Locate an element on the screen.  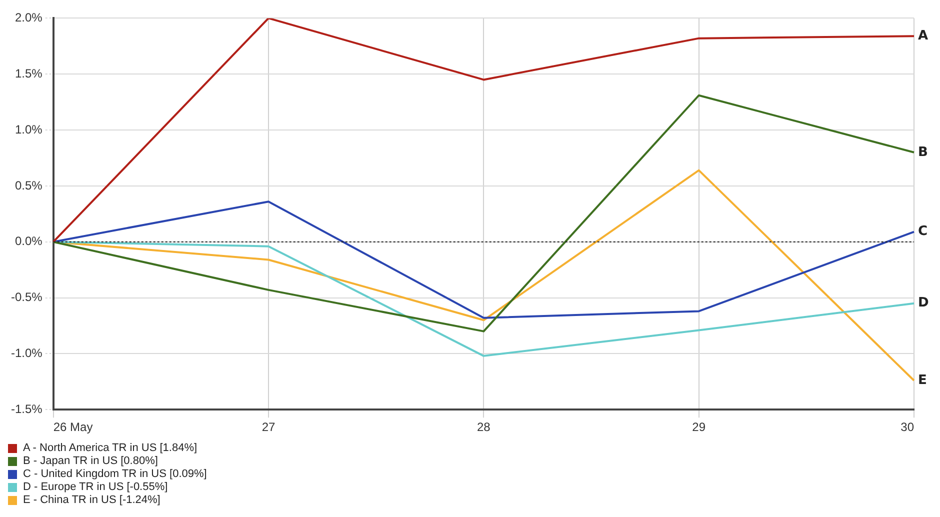
y-tick-label: -0.5% is located at coordinates (26, 297).